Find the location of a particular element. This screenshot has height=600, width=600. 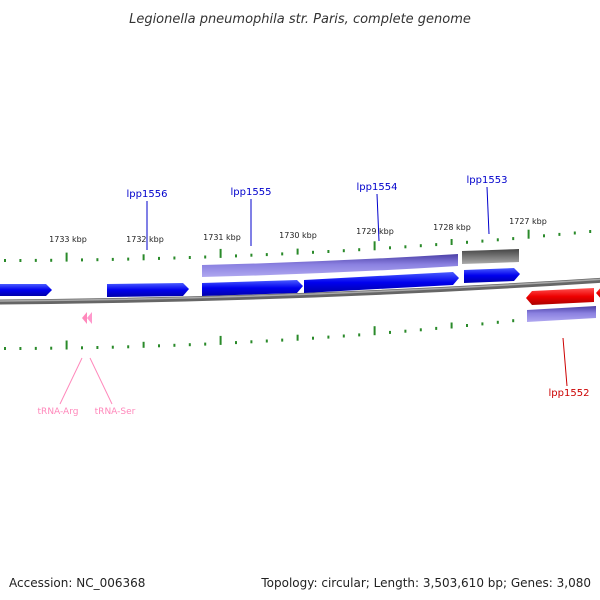

trna-ser-marker is located at coordinates (89, 318).